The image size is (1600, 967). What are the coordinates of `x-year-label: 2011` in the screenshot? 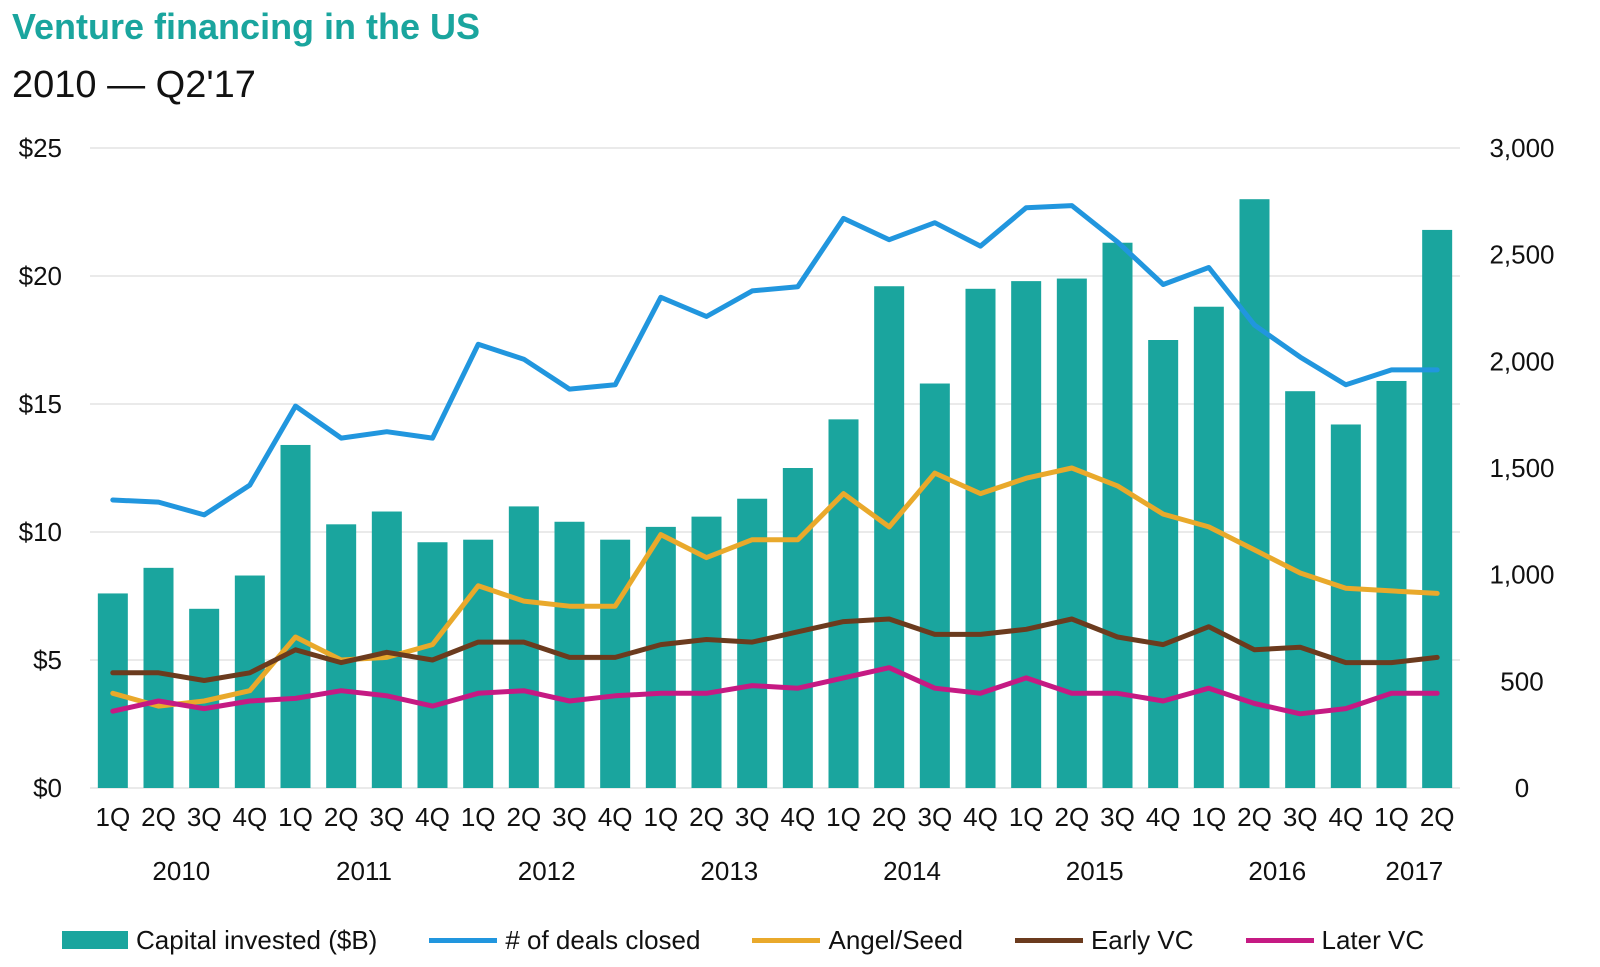 It's located at (364, 871).